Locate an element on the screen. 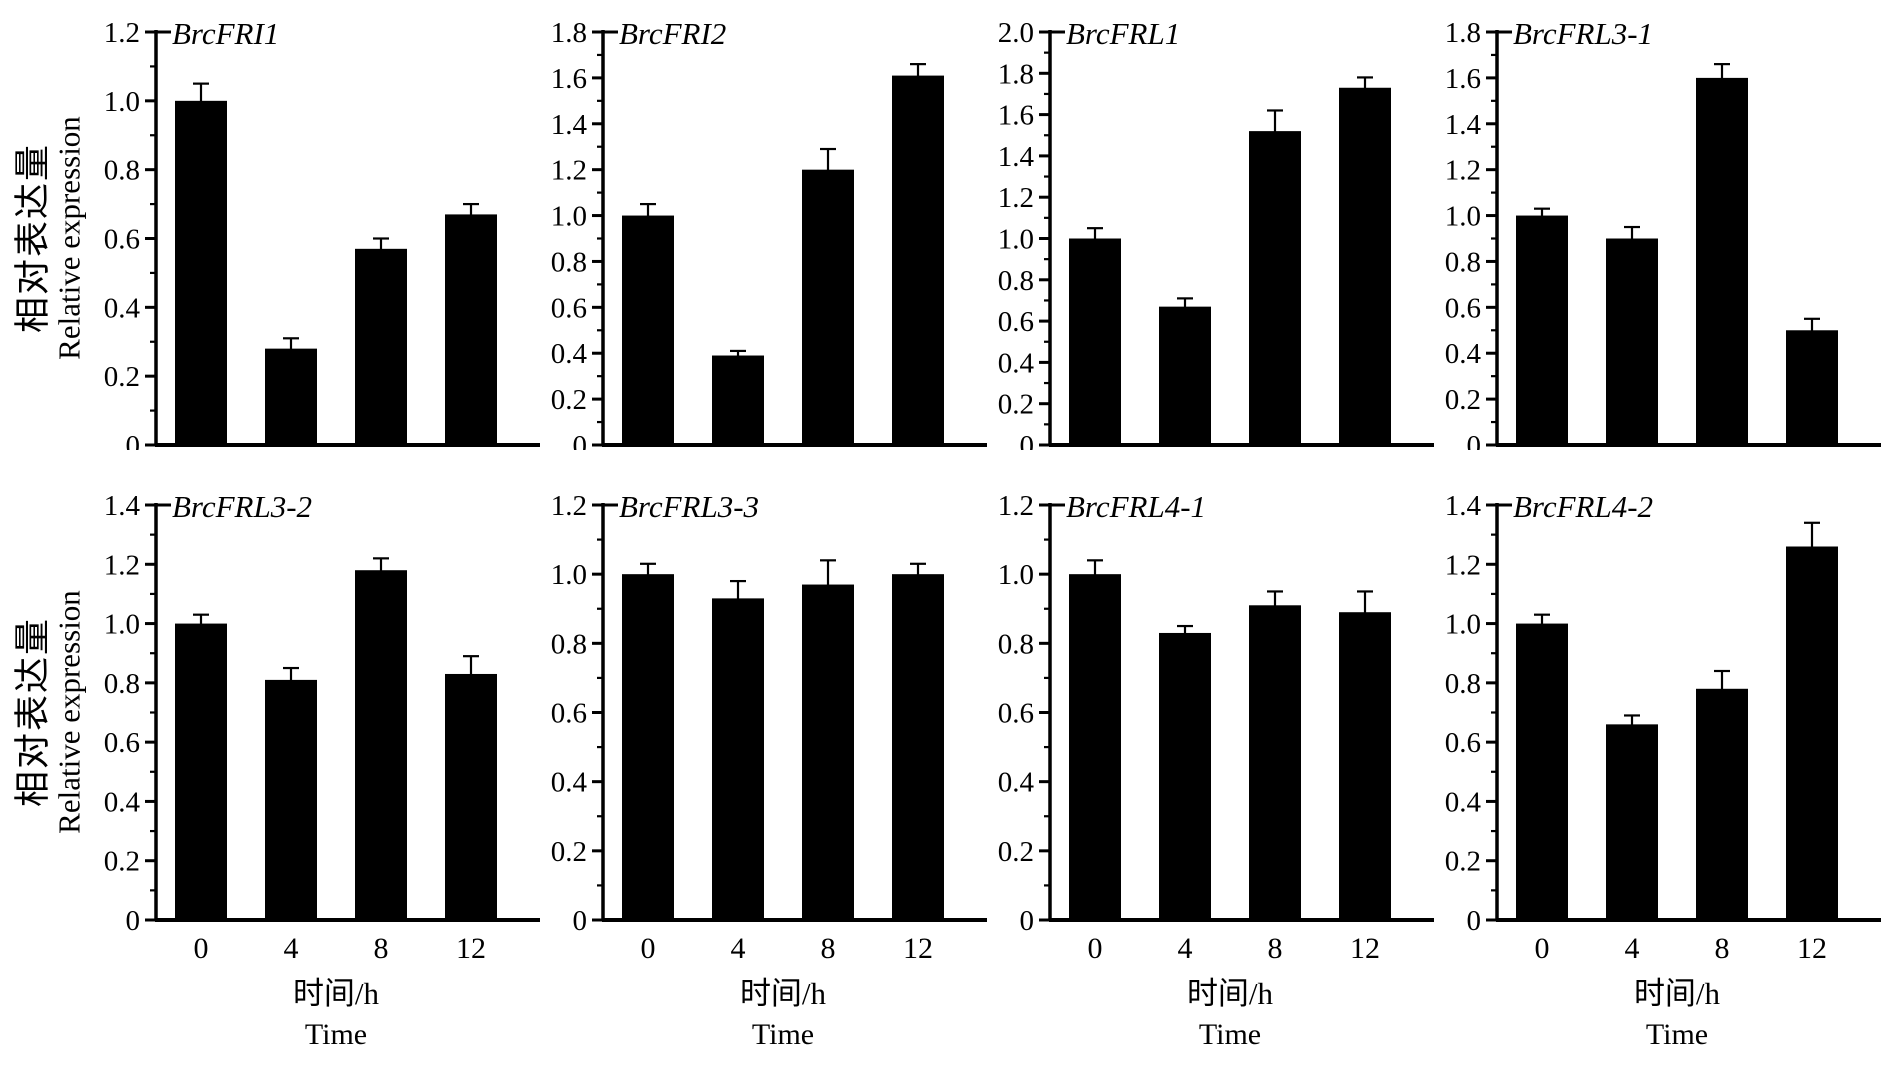 The height and width of the screenshot is (1079, 1890). panel-BrcFRI1: 0 0.2 0.4 0.6 0.8 1.0 1.2 BrcFRI1 is located at coordinates (323, 225).